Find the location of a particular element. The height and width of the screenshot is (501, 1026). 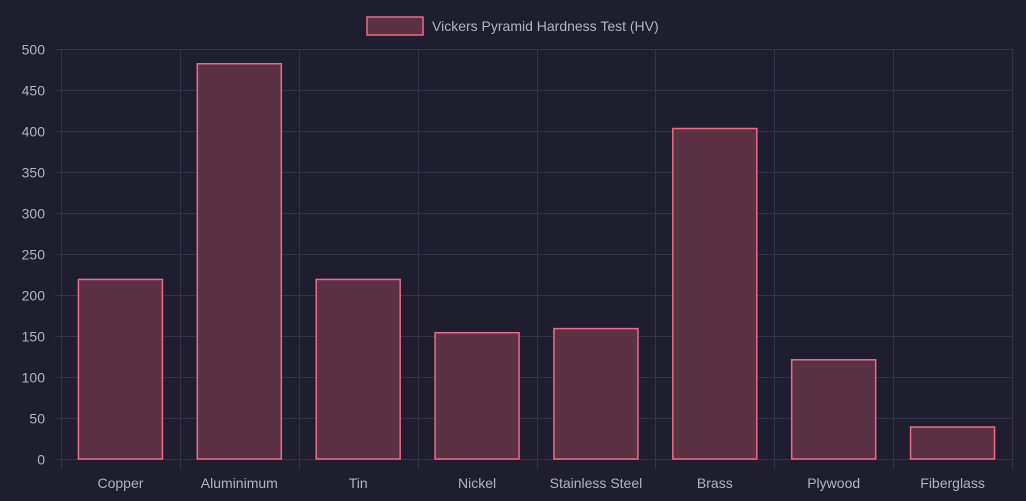

y-tick-label: 350 is located at coordinates (34, 173).